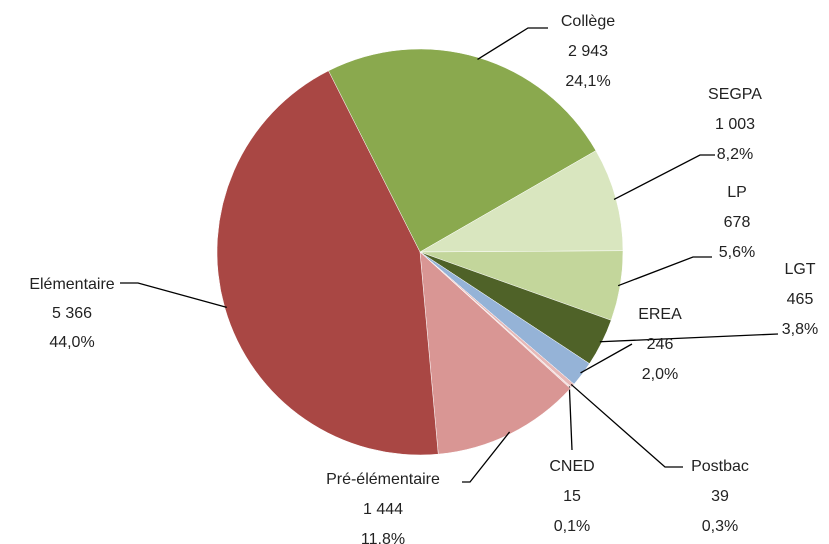 The width and height of the screenshot is (829, 544). Describe the element at coordinates (571, 466) in the screenshot. I see `slice-label: CNED` at that location.